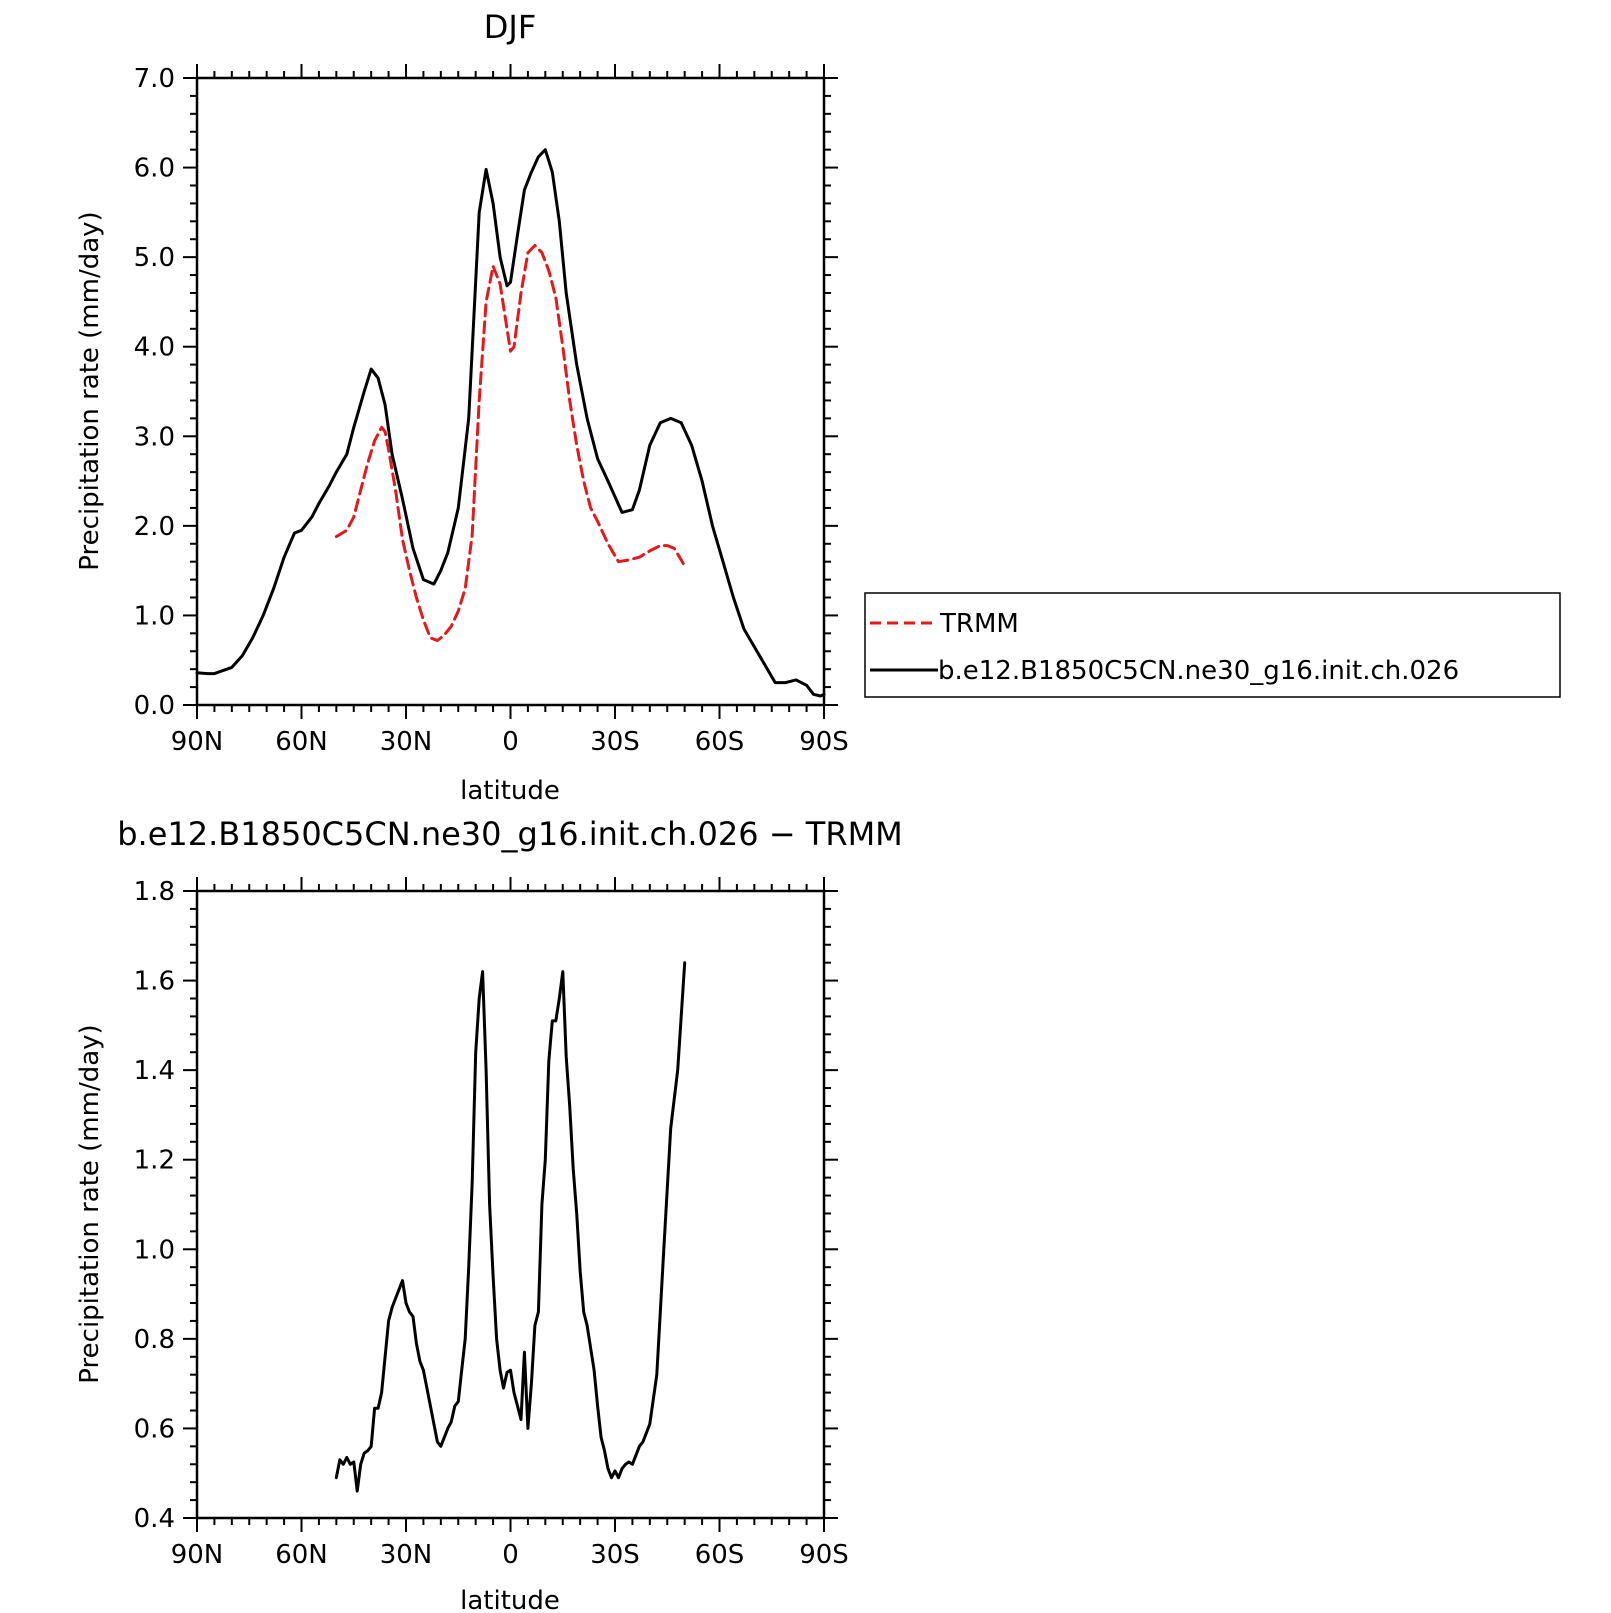  Describe the element at coordinates (154, 437) in the screenshot. I see `top-y-tick-label: 3.0` at that location.